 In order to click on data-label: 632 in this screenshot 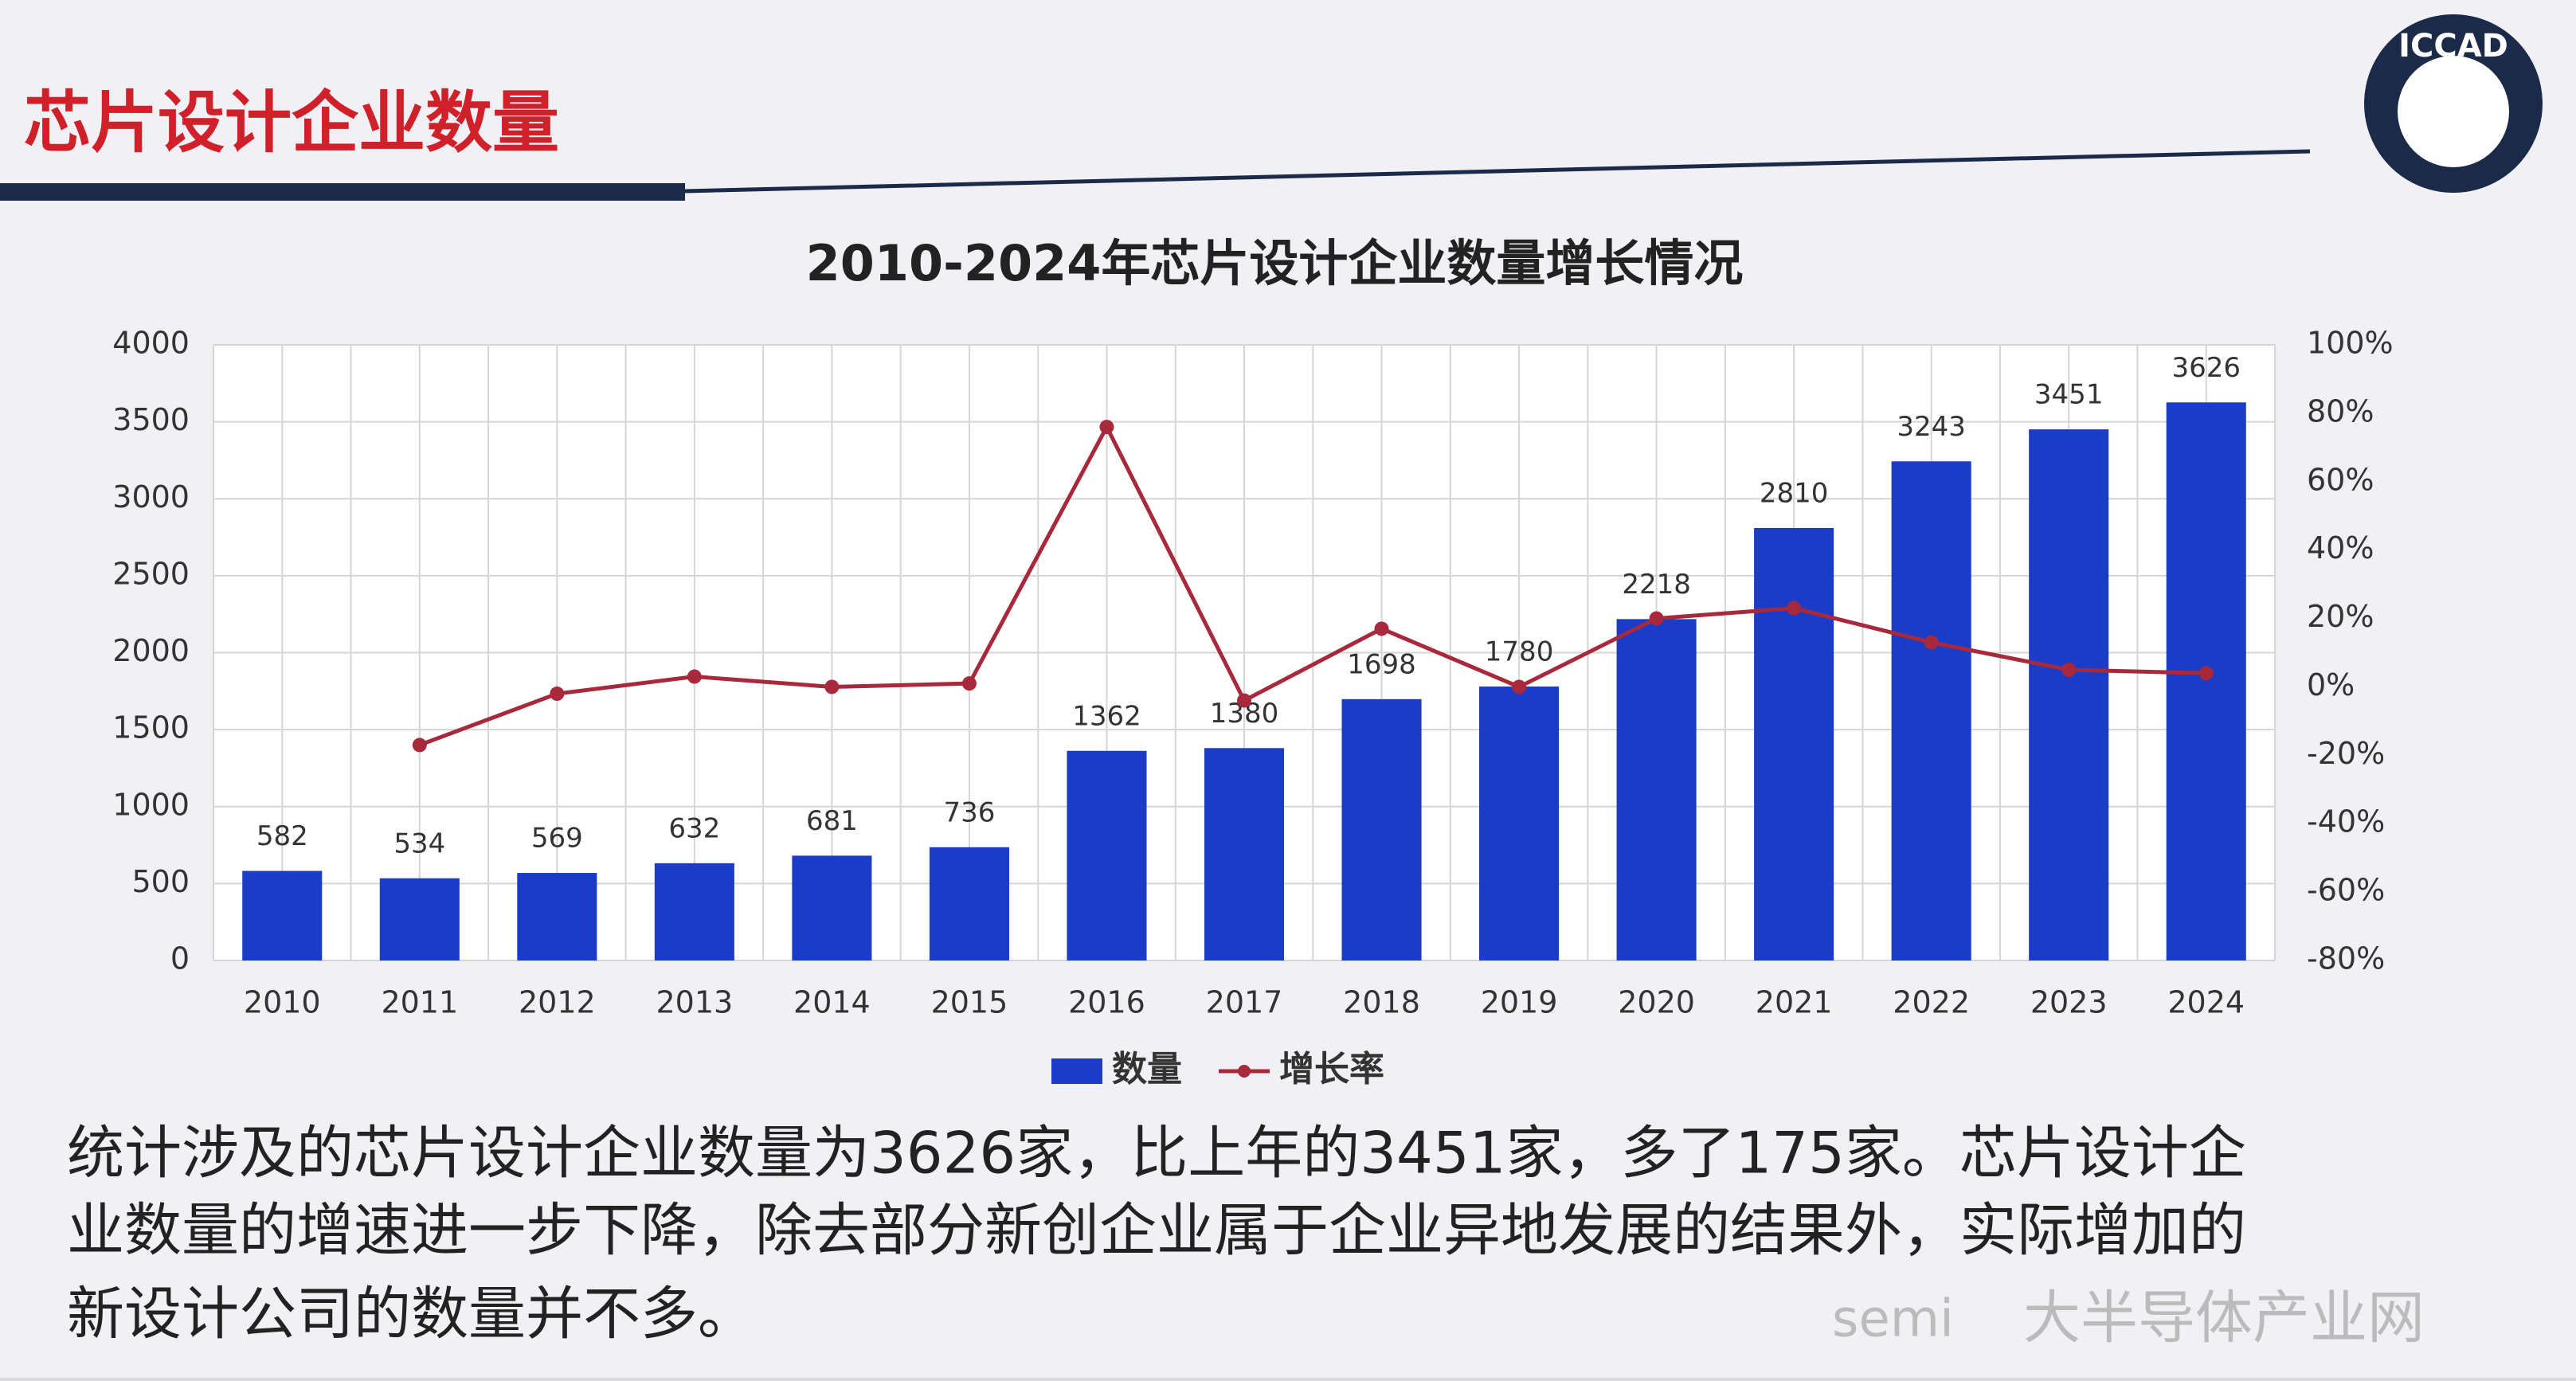, I will do `click(694, 828)`.